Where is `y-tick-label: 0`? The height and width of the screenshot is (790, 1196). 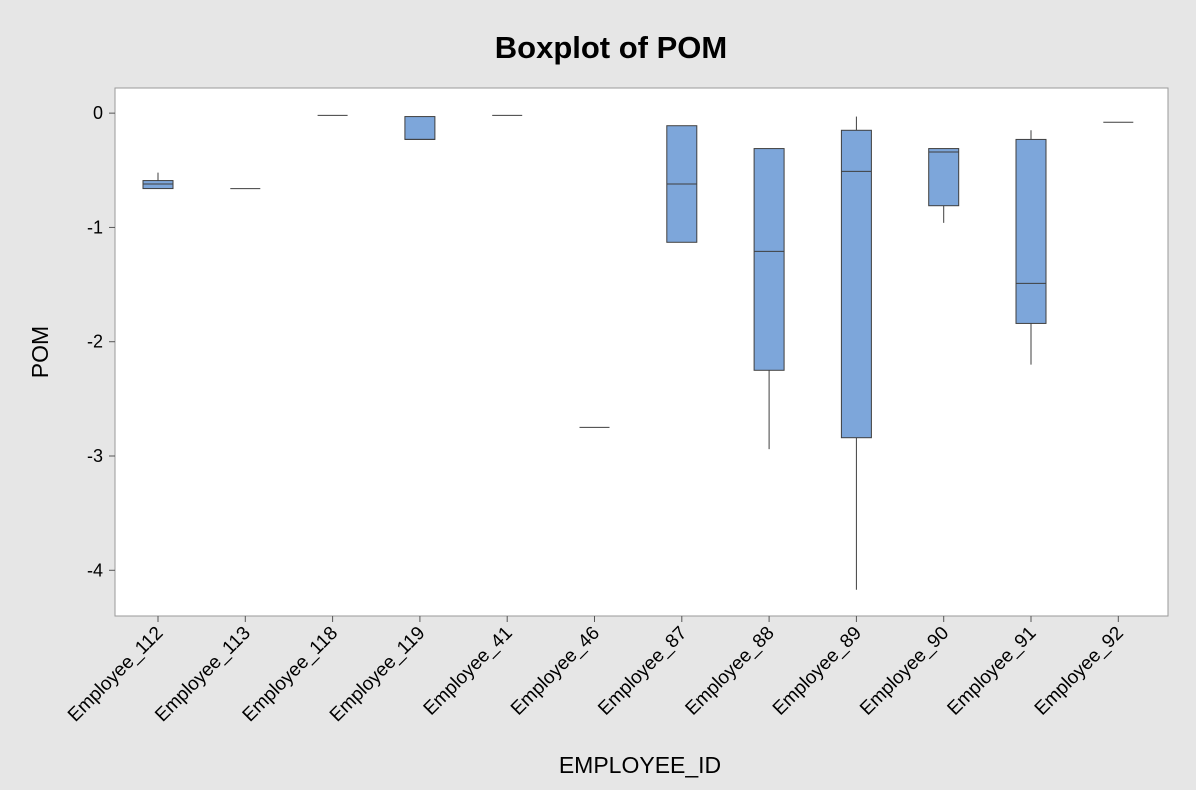
y-tick-label: 0 is located at coordinates (98, 113).